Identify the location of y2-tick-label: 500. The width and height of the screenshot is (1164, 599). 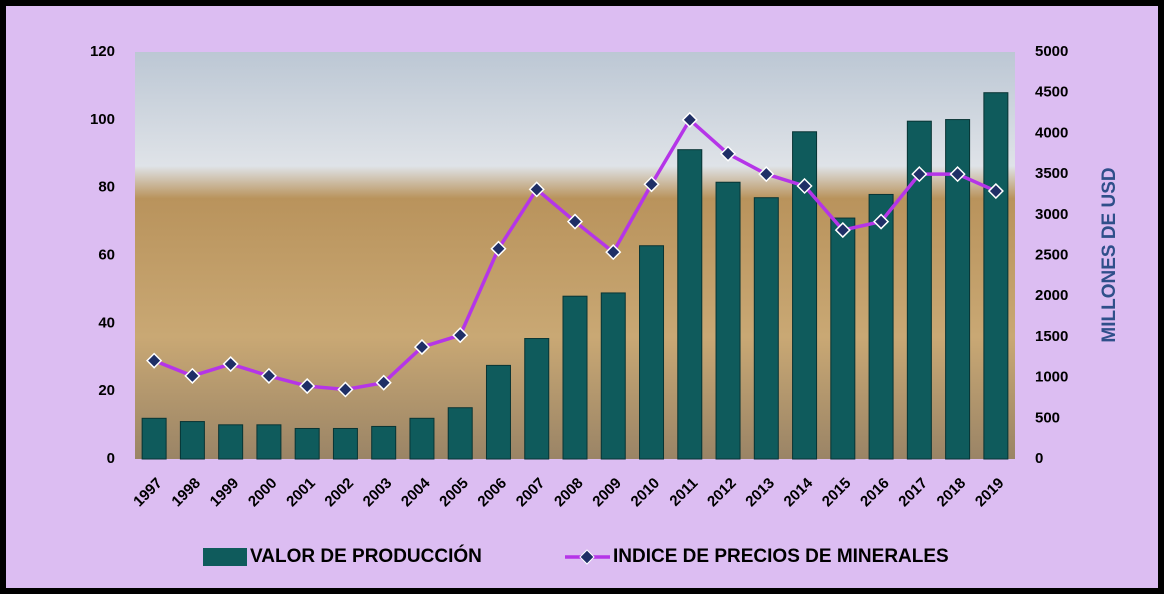
(1047, 417).